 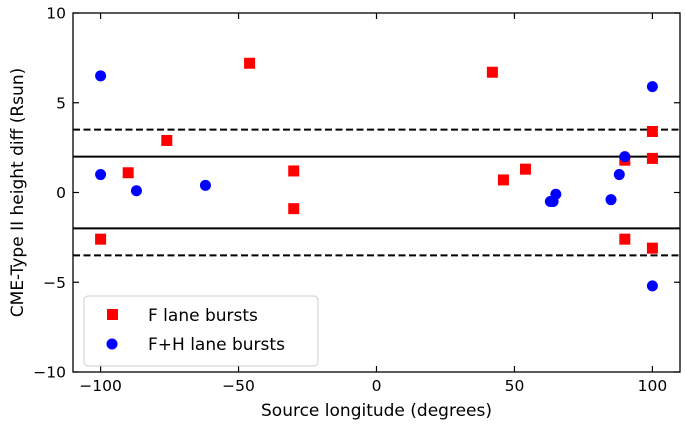 What do you see at coordinates (238, 386) in the screenshot?
I see `x-tick-label: −50` at bounding box center [238, 386].